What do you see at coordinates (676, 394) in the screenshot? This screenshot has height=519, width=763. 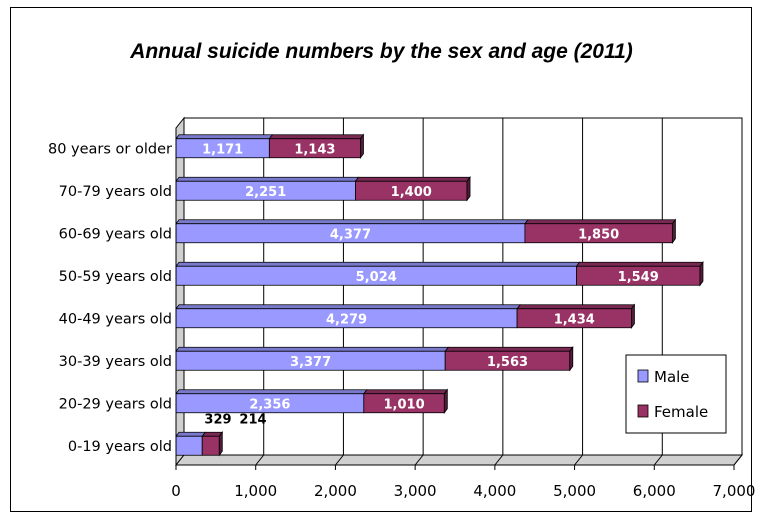 I see `legend-box` at bounding box center [676, 394].